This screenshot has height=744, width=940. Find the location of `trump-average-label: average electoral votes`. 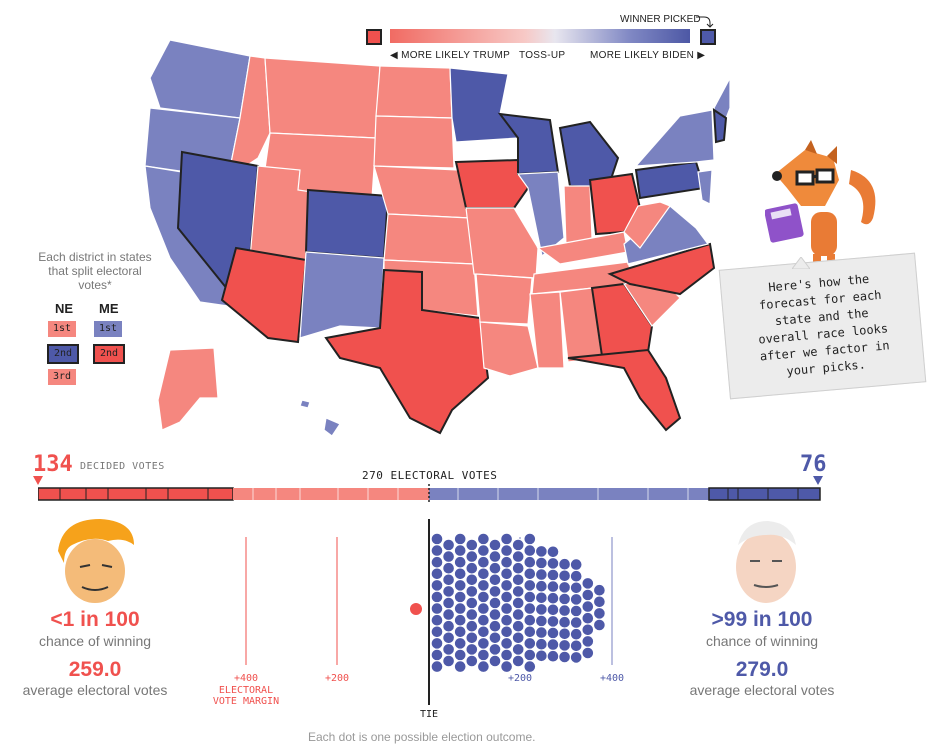

trump-average-label: average electoral votes is located at coordinates (95, 690).